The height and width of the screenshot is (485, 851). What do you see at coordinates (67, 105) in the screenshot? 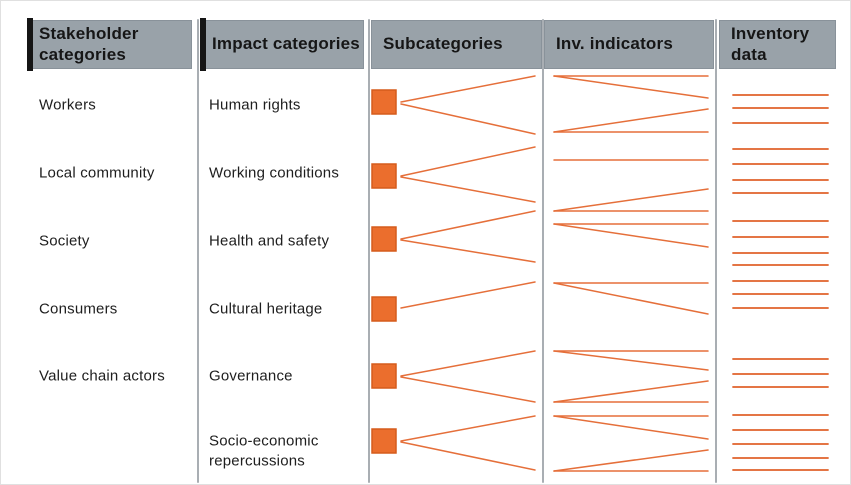
I see `stakeholder-category-label: Workers` at bounding box center [67, 105].